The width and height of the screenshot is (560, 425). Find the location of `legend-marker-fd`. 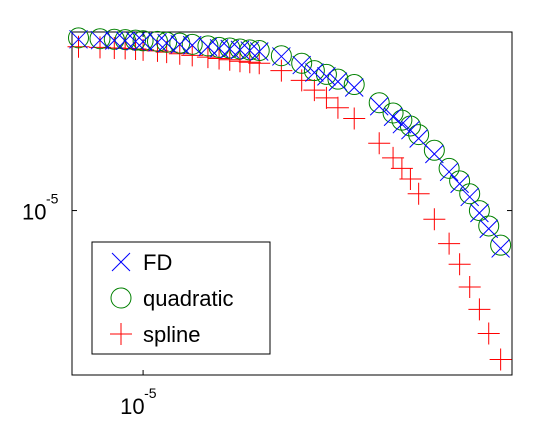

legend-marker-fd is located at coordinates (121, 262).